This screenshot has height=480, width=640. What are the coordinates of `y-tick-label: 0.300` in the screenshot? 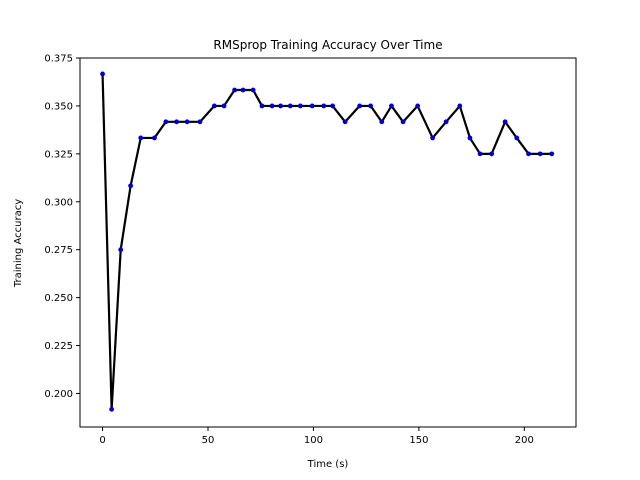 It's located at (58, 202).